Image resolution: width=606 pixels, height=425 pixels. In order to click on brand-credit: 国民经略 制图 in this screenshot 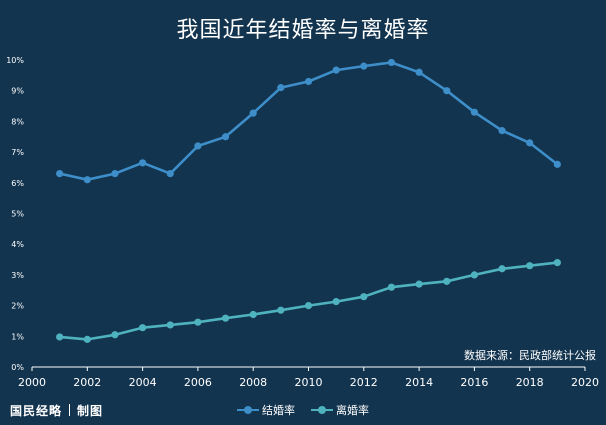, I will do `click(56, 410)`.